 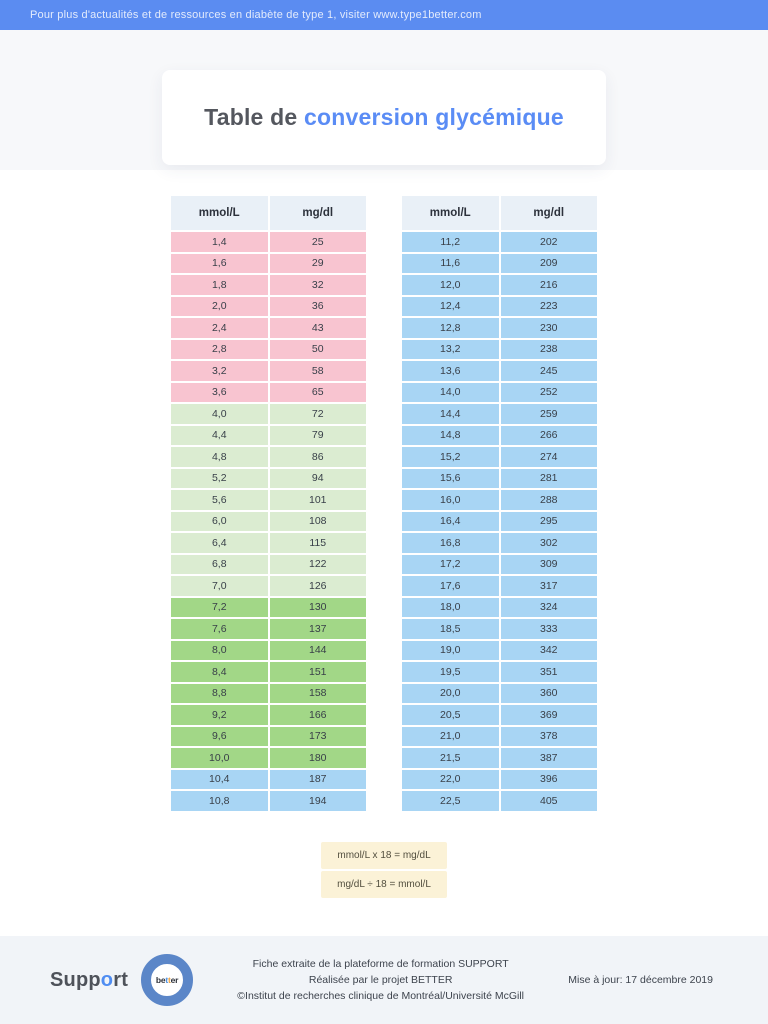 I want to click on table-row: 16,4 295, so click(x=499, y=521).